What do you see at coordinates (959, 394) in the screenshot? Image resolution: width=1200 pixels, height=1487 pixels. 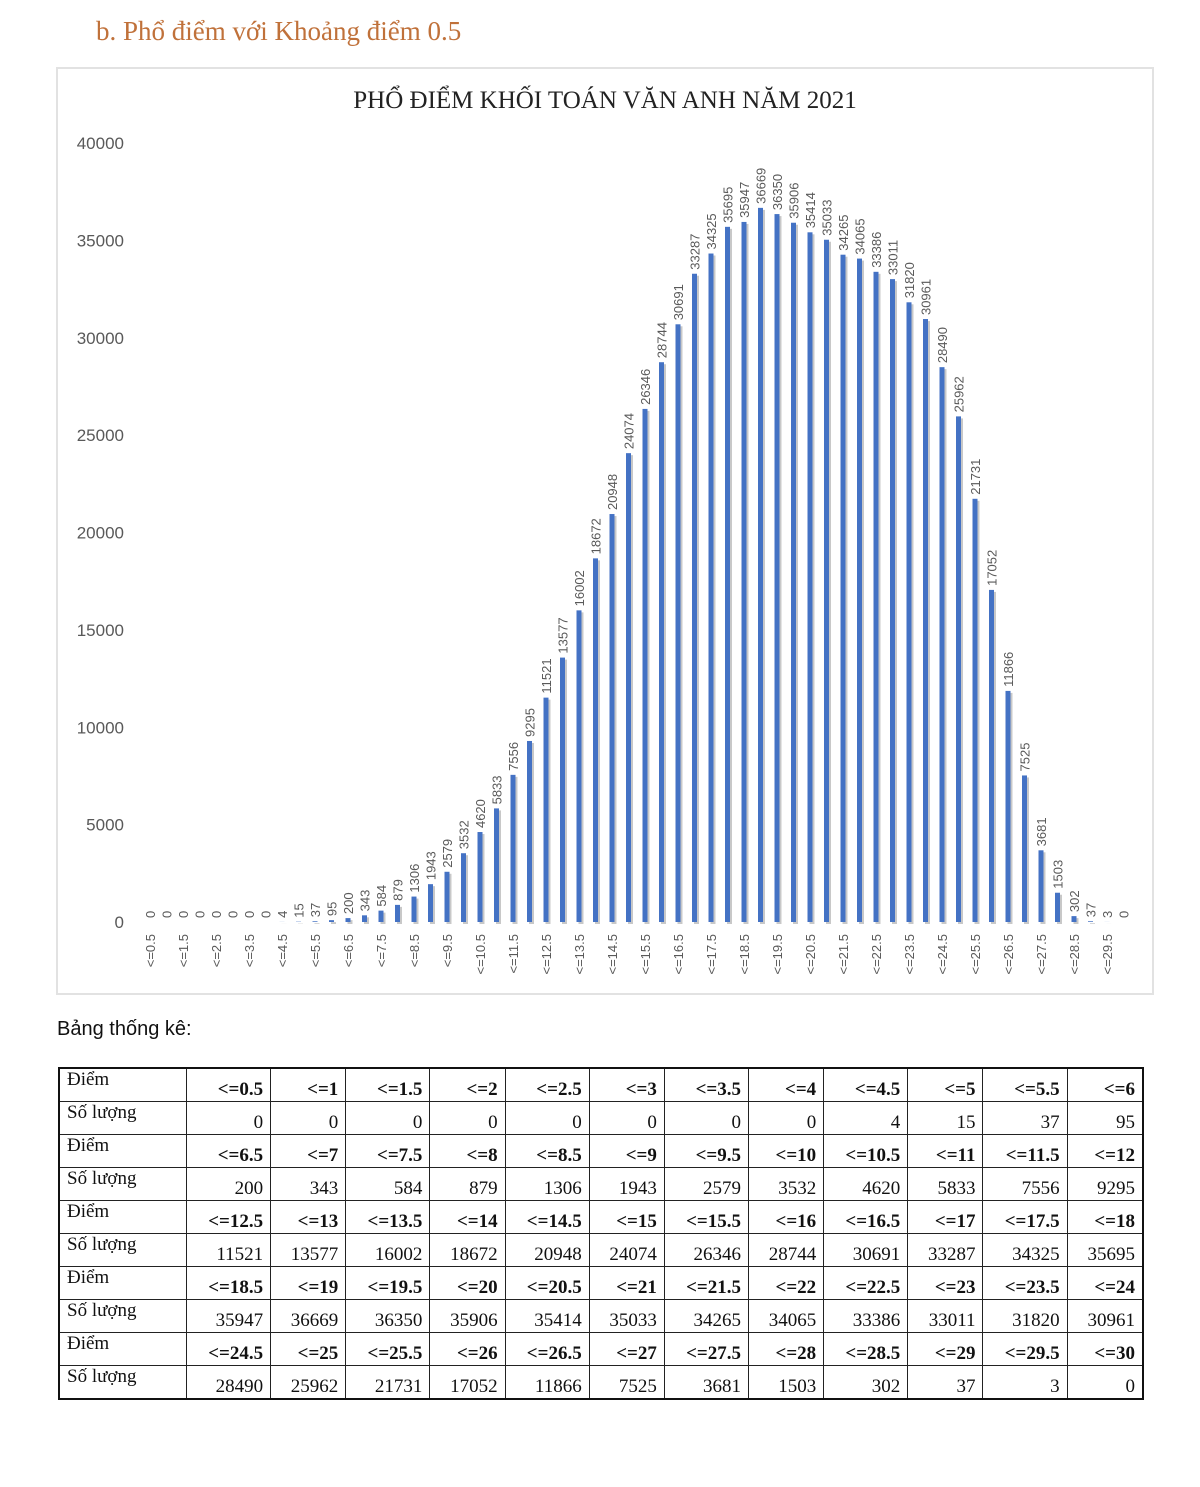 I see `data-label: 25962` at bounding box center [959, 394].